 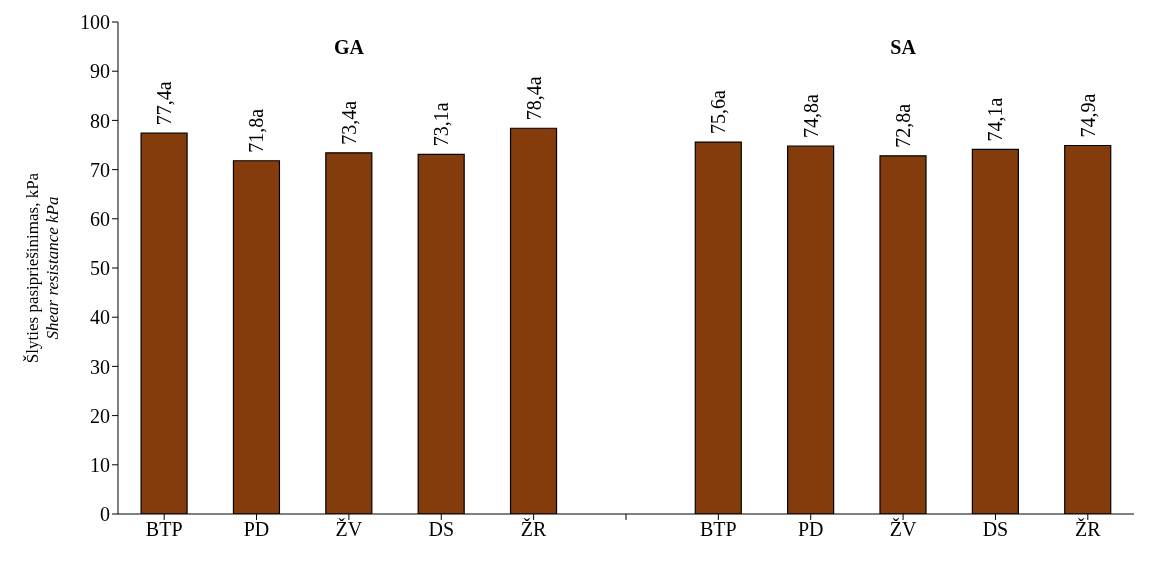 I want to click on annotation: GA, so click(x=348, y=47).